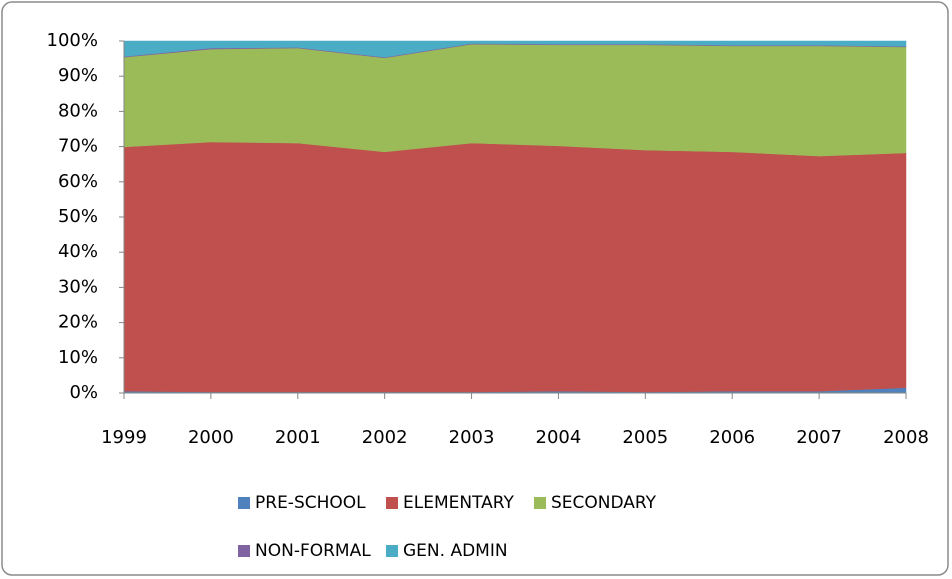 Image resolution: width=952 pixels, height=579 pixels. Describe the element at coordinates (124, 437) in the screenshot. I see `x-tick-label: 1999` at that location.